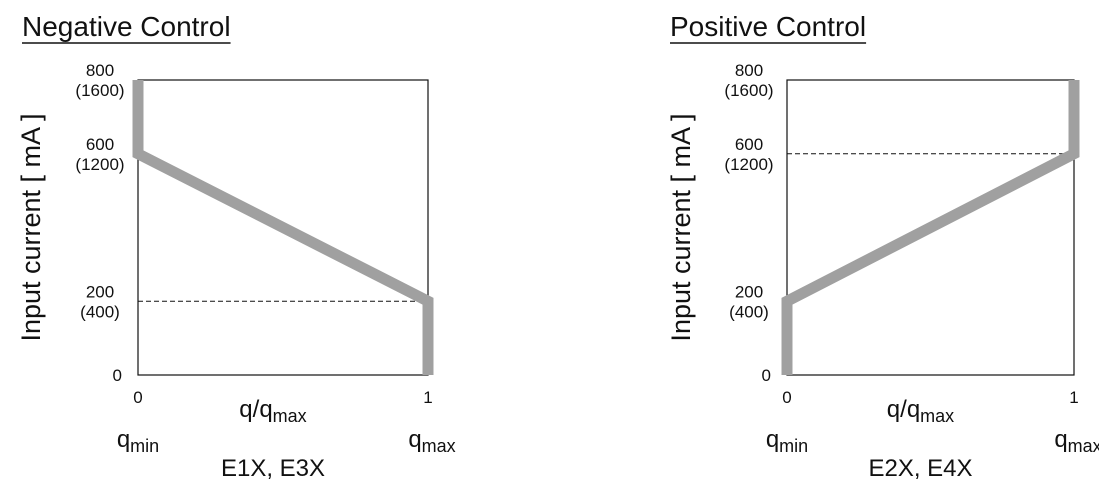 The height and width of the screenshot is (484, 1099). What do you see at coordinates (273, 468) in the screenshot?
I see `model-label: E1X, E3X` at bounding box center [273, 468].